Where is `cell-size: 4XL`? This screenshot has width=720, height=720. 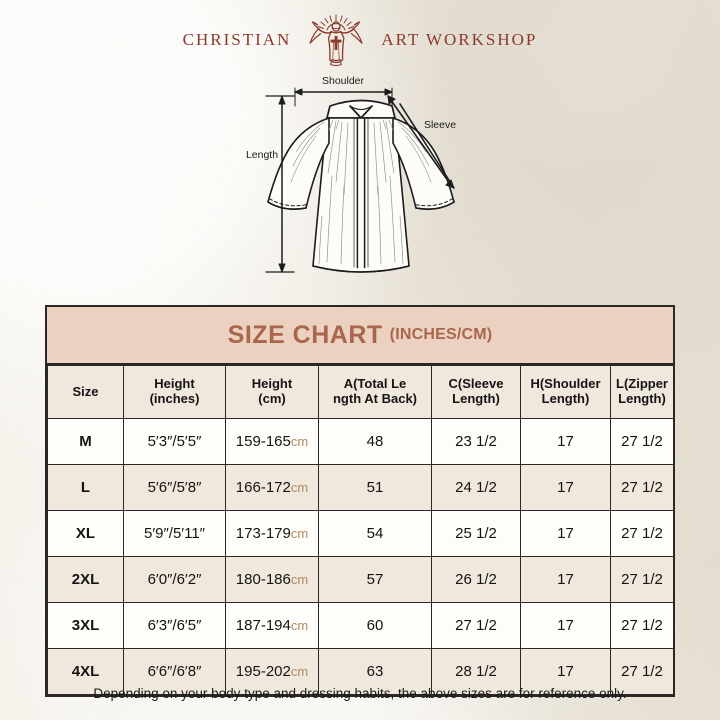
cell-size: 4XL is located at coordinates (85, 671).